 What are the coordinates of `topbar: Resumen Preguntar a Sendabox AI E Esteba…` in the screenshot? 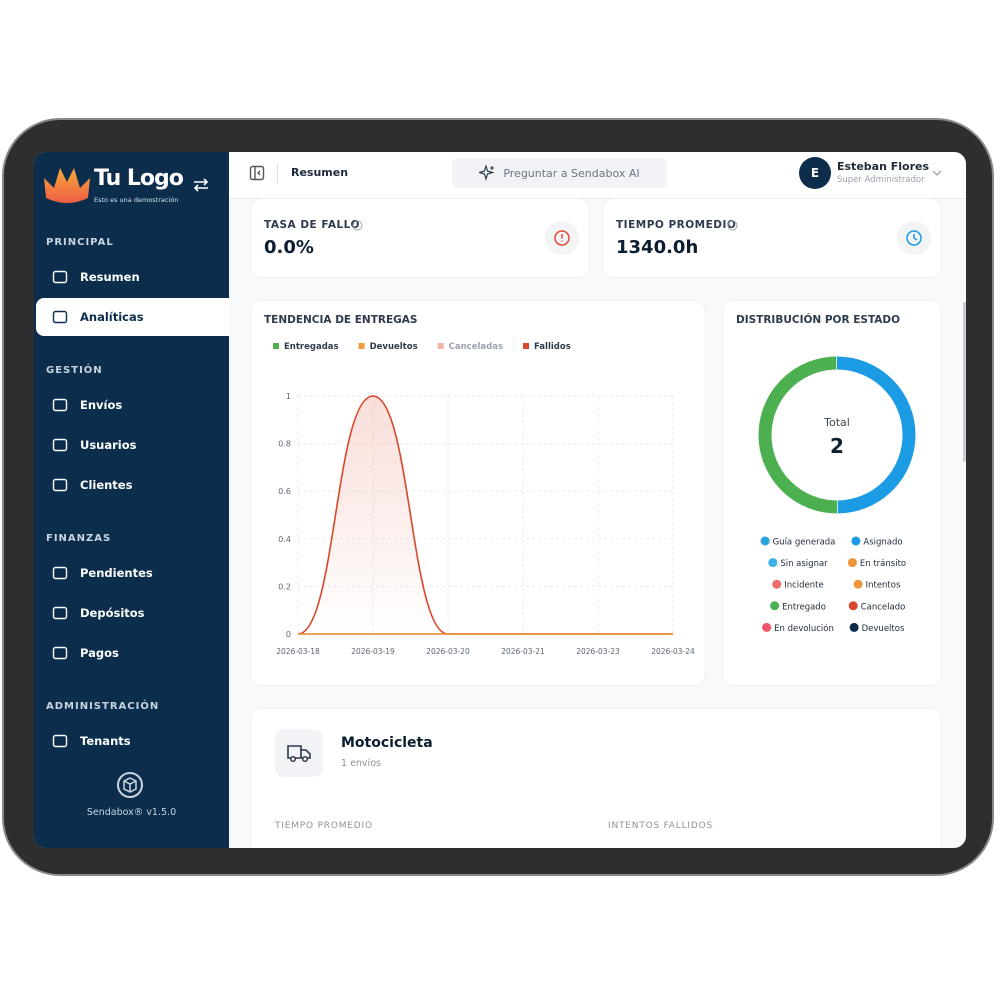 It's located at (597, 175).